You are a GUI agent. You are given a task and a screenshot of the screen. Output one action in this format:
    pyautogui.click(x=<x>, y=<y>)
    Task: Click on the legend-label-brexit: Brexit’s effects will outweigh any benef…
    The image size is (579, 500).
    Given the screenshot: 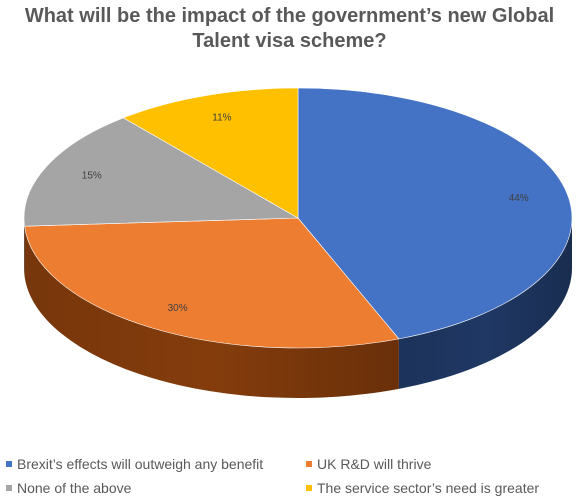 What is the action you would take?
    pyautogui.click(x=140, y=464)
    